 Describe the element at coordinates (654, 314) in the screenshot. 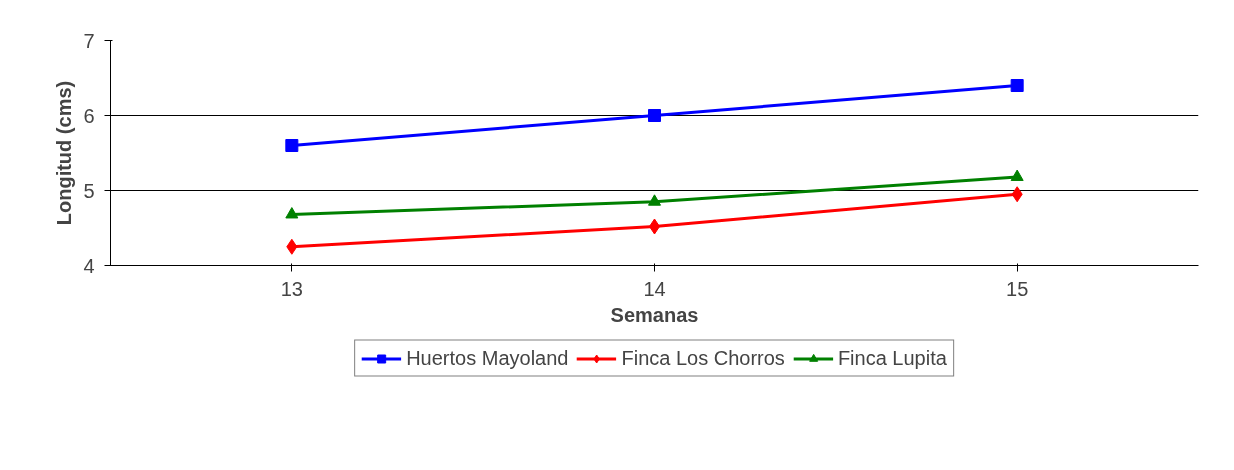

I see `x-axis-title: Semanas` at that location.